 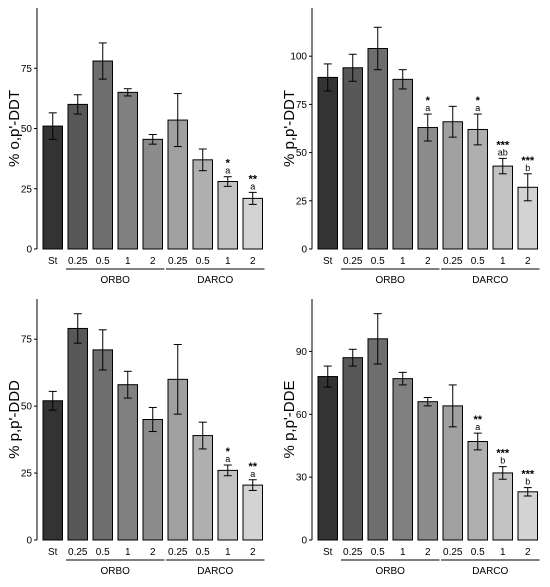 I want to click on y-tick-label: 100, so click(x=298, y=57).